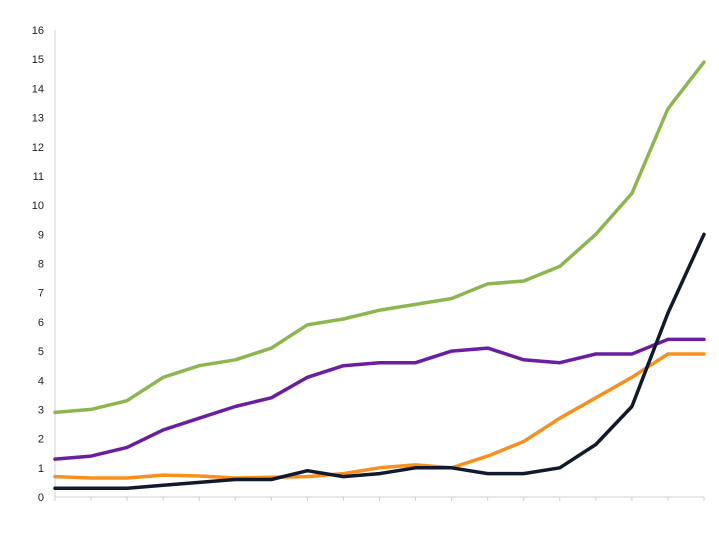 This screenshot has width=719, height=554. Describe the element at coordinates (41, 469) in the screenshot. I see `y-tick-label: 1` at that location.